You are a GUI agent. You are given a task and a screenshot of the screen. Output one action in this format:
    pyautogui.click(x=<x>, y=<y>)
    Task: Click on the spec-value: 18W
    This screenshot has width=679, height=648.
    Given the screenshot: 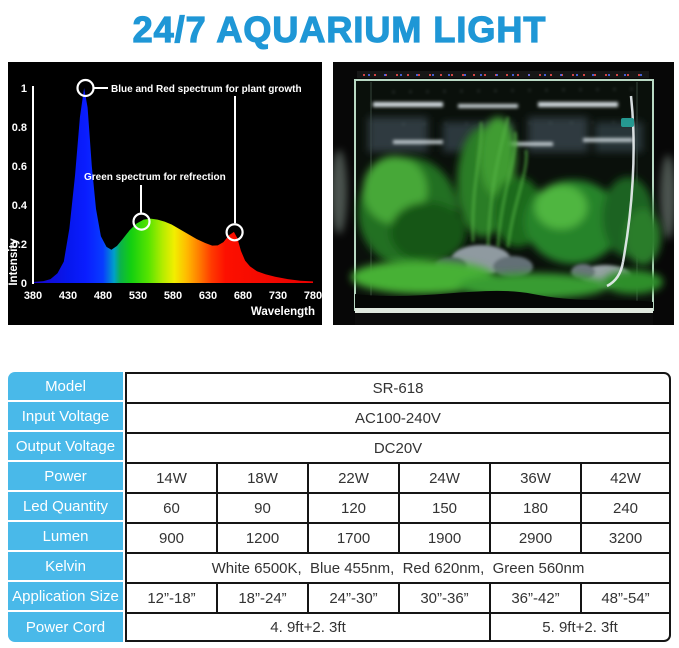 What is the action you would take?
    pyautogui.click(x=261, y=477)
    